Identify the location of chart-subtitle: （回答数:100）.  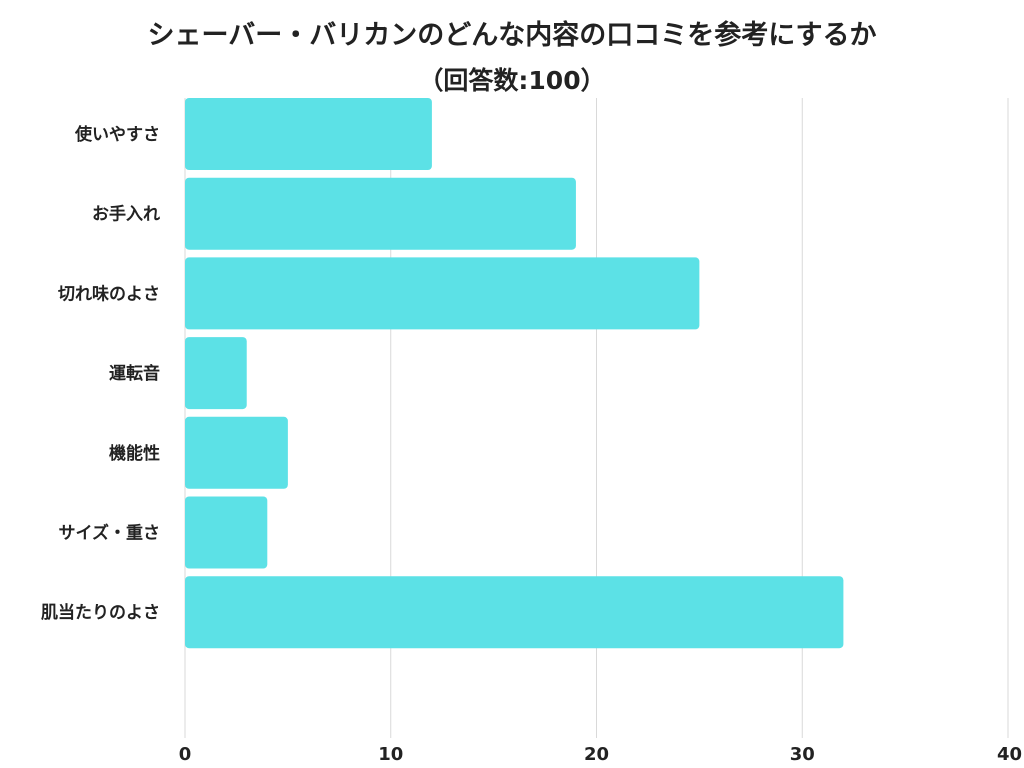
(511, 80).